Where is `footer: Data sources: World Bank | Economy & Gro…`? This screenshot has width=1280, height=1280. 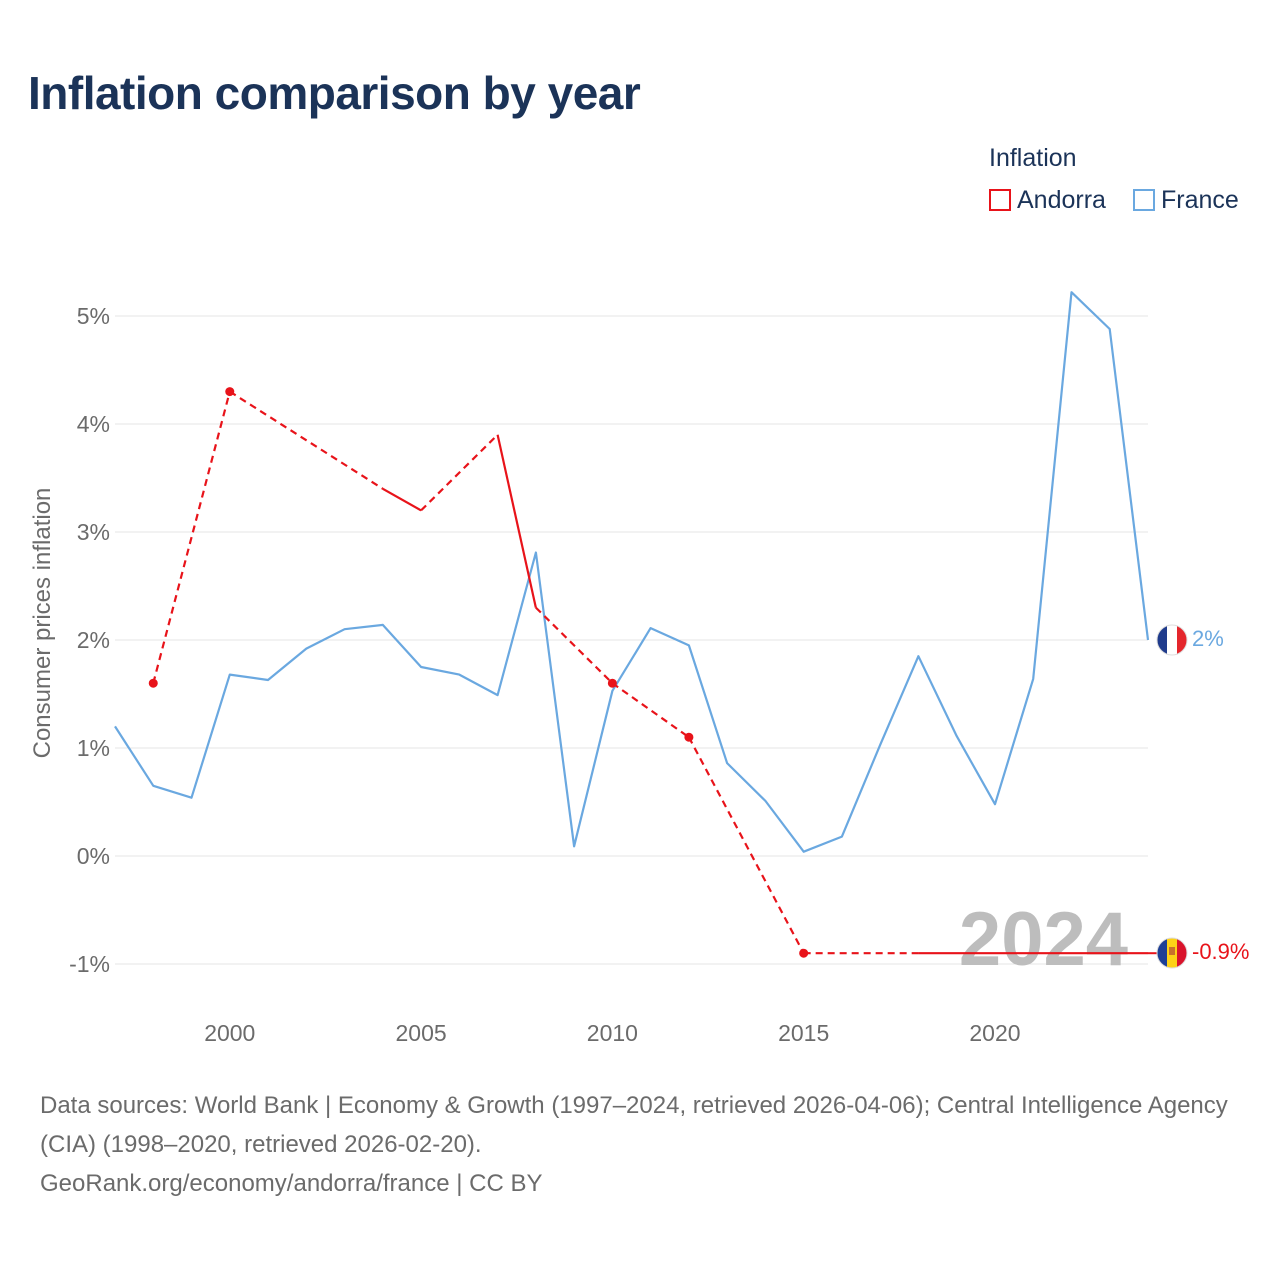
footer: Data sources: World Bank | Economy & Gro… is located at coordinates (645, 1144).